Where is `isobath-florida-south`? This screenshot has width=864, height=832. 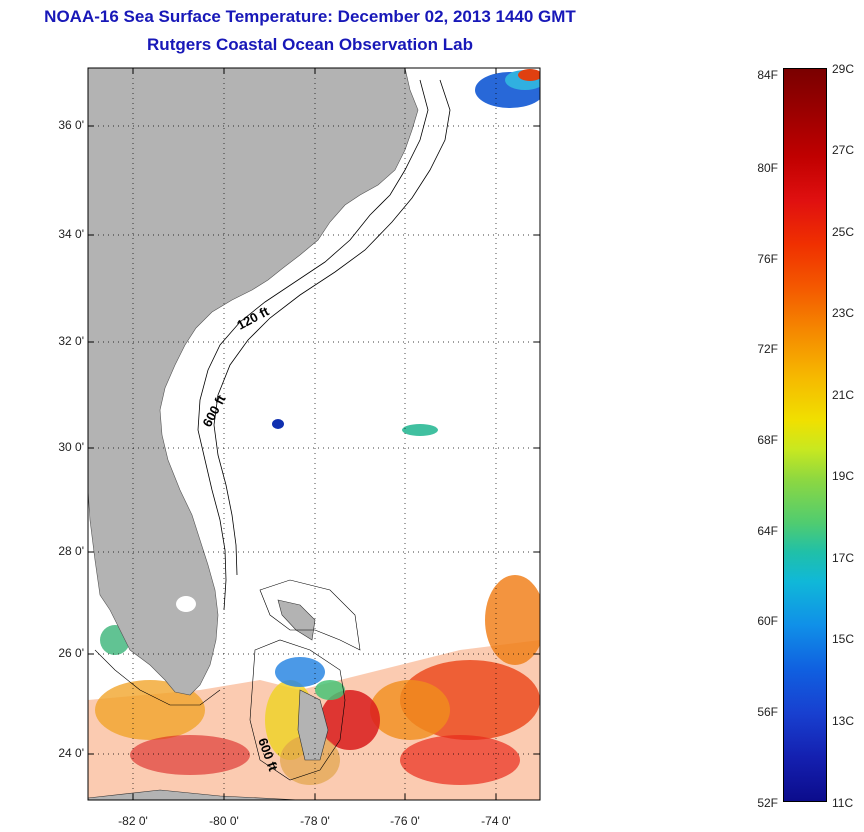 isobath-florida-south is located at coordinates (157, 677).